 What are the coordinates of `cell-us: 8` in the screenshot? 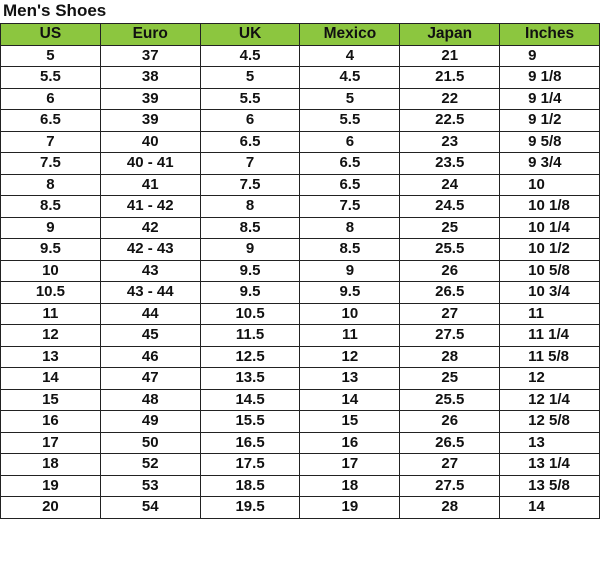 It's located at (50, 184).